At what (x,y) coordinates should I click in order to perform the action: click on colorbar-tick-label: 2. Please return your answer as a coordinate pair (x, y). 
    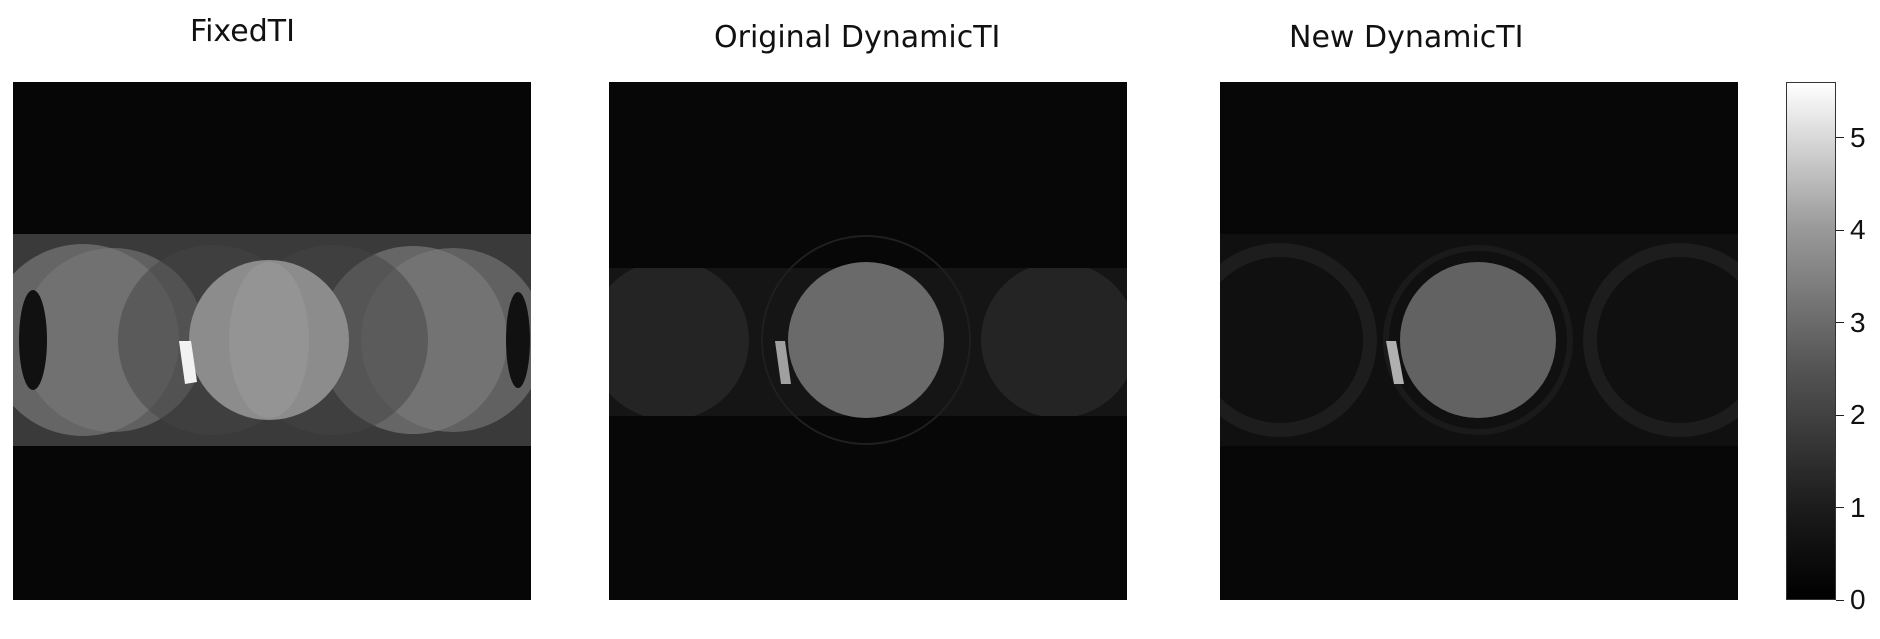
    Looking at the image, I should click on (1858, 414).